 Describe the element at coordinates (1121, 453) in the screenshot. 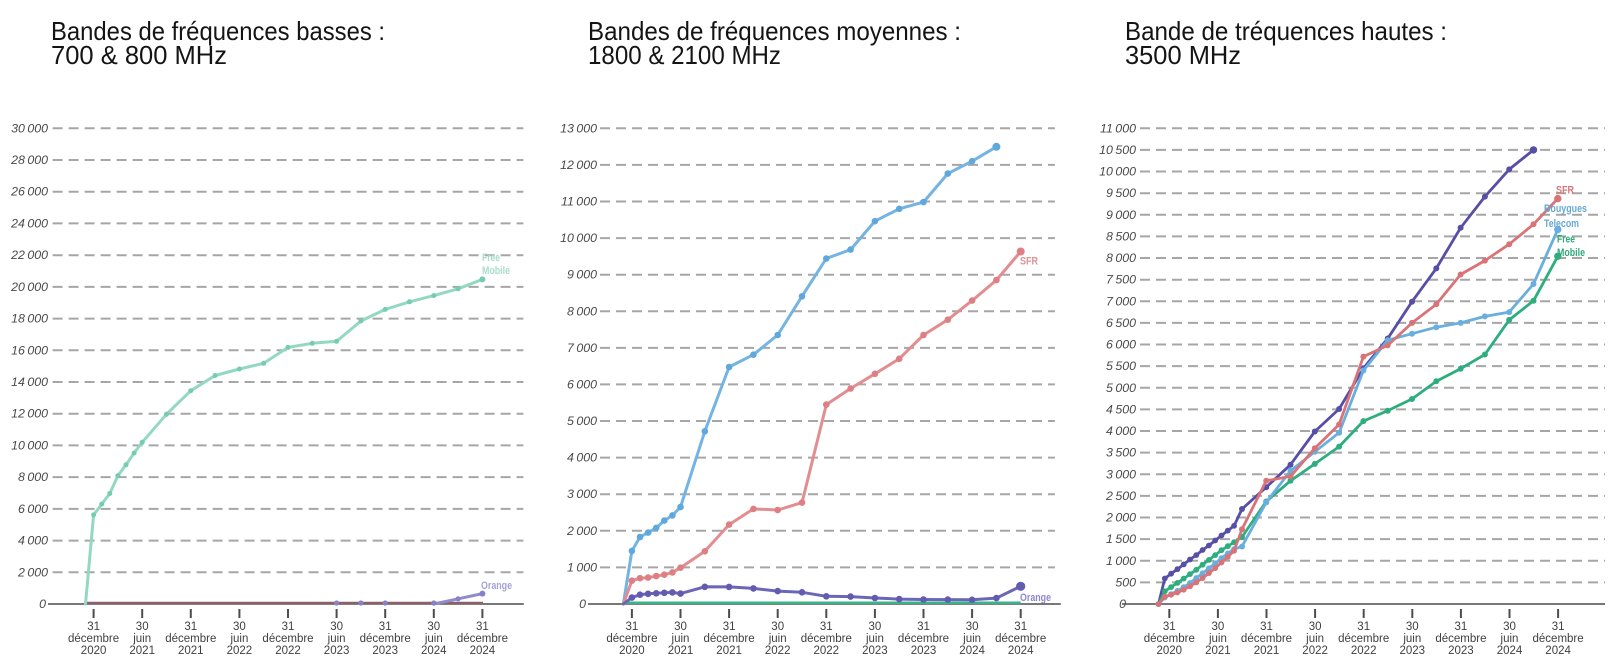

I see `svg-text: 3 500` at that location.